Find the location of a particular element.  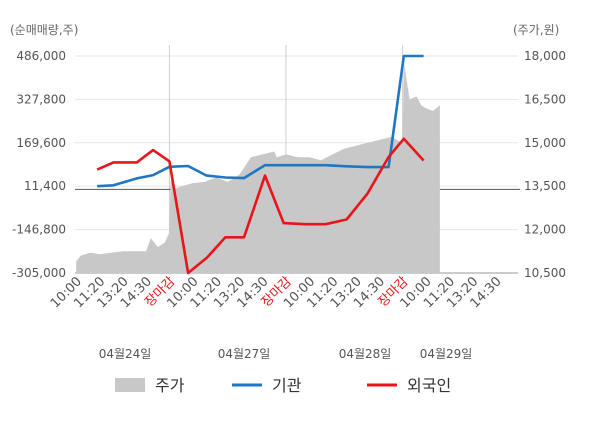

date-labels: 04월24일 04월27일 04월28일 04월29일 is located at coordinates (286, 354).